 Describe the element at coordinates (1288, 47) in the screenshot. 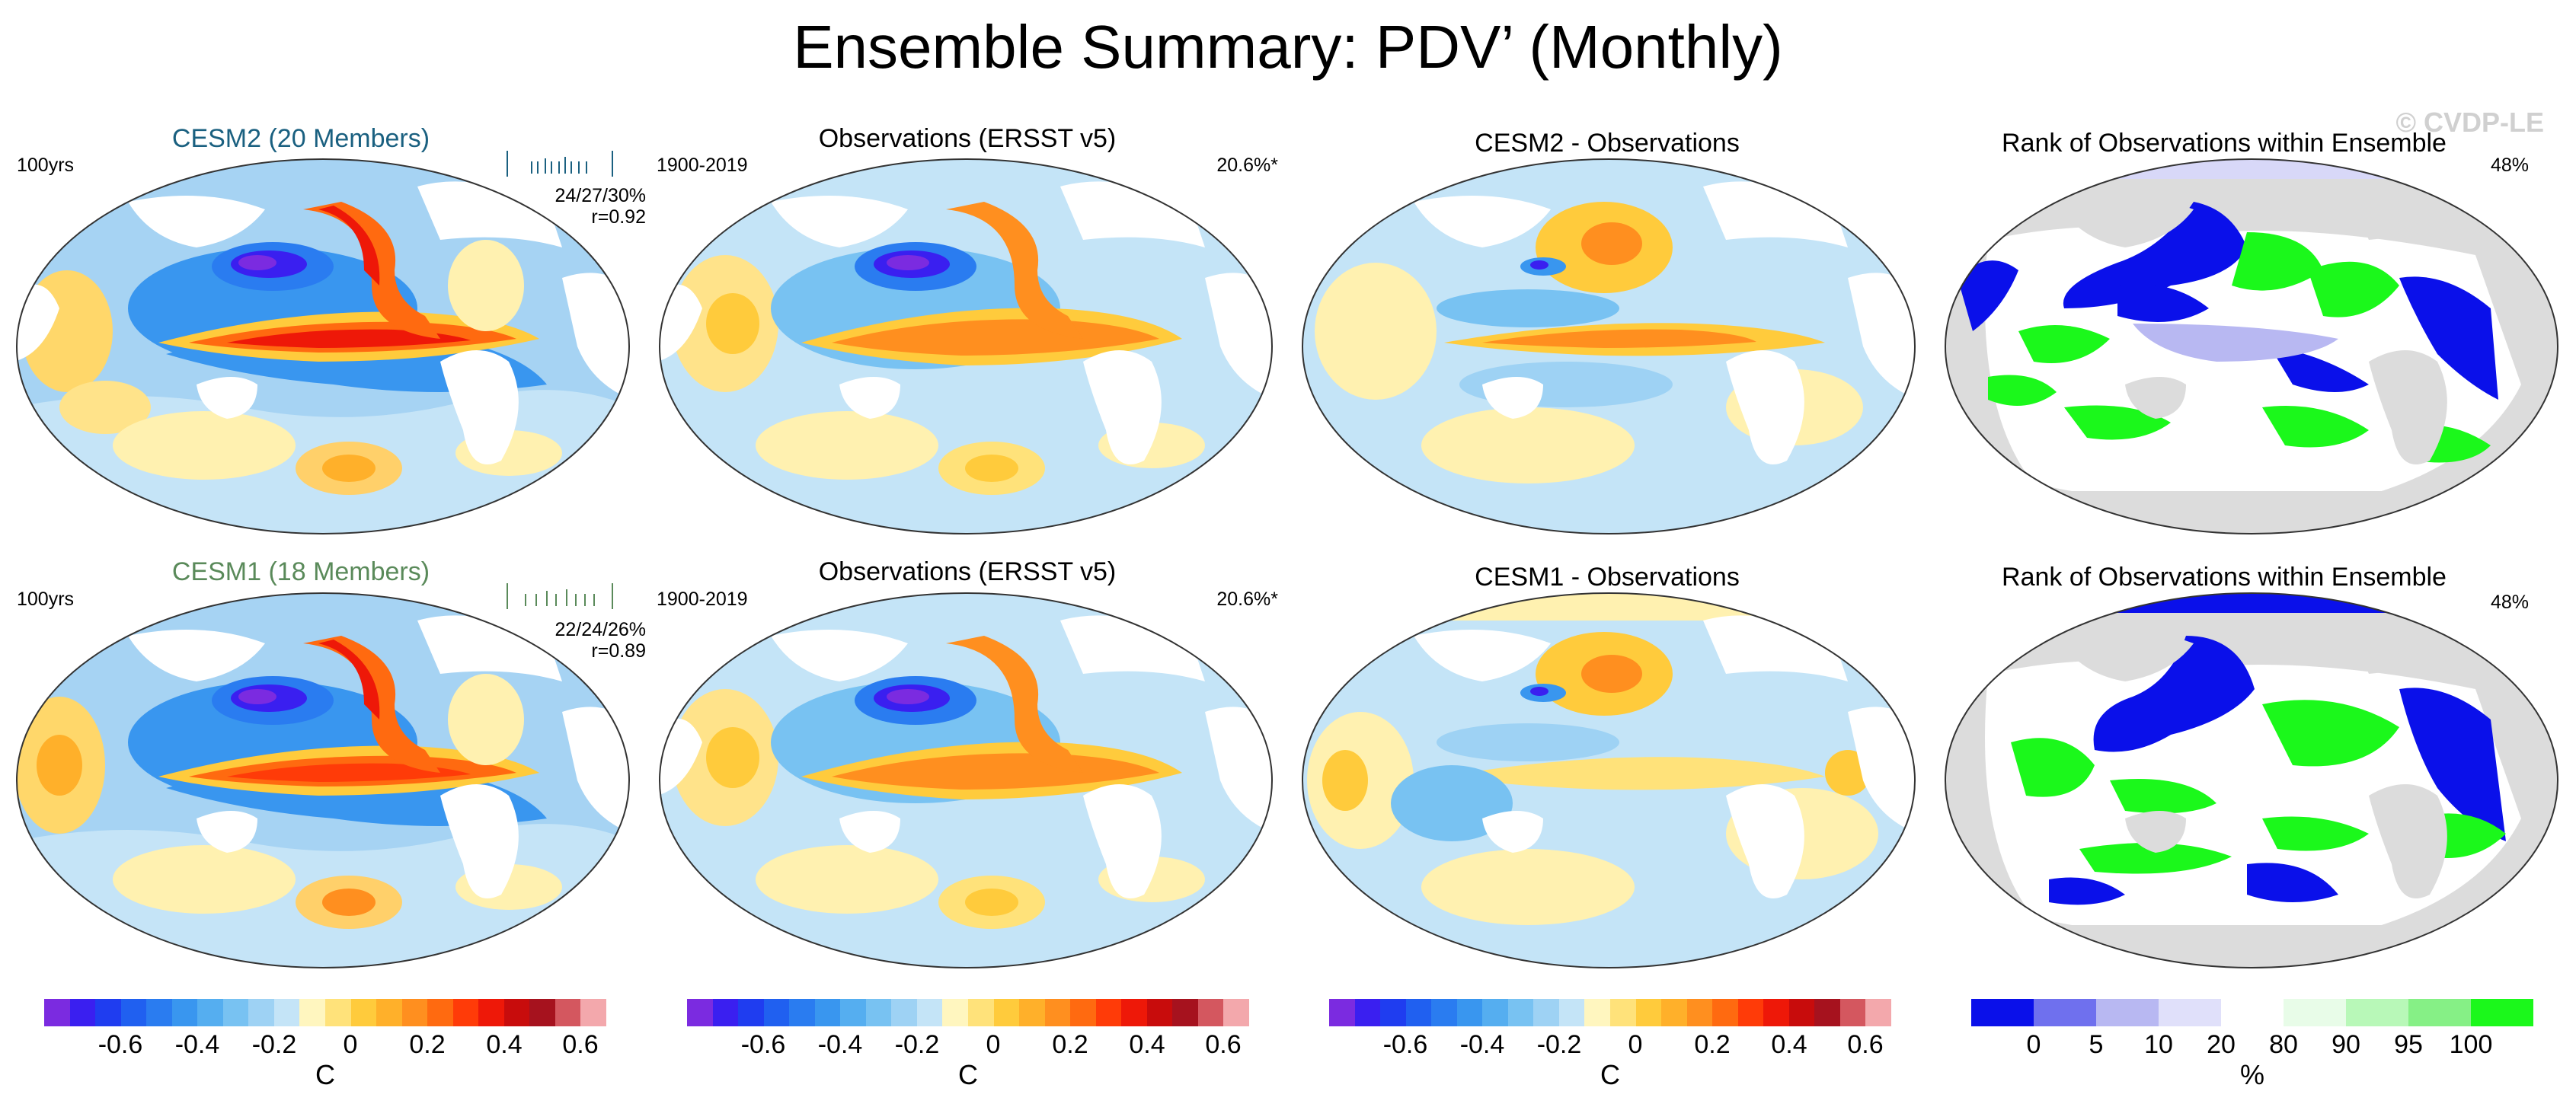

I see `figure-title: Ensemble Summary: PDV’ (Monthly)` at that location.